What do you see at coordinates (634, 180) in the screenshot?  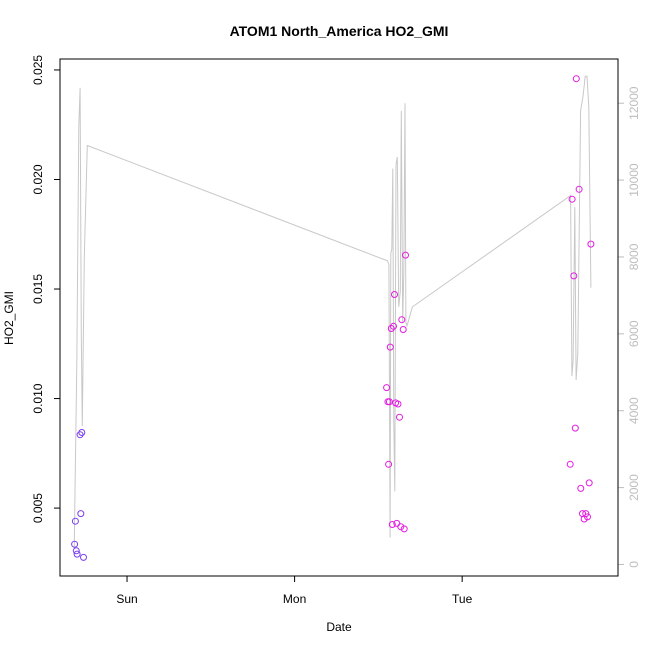 I see `y2-tick-label: 10000` at bounding box center [634, 180].